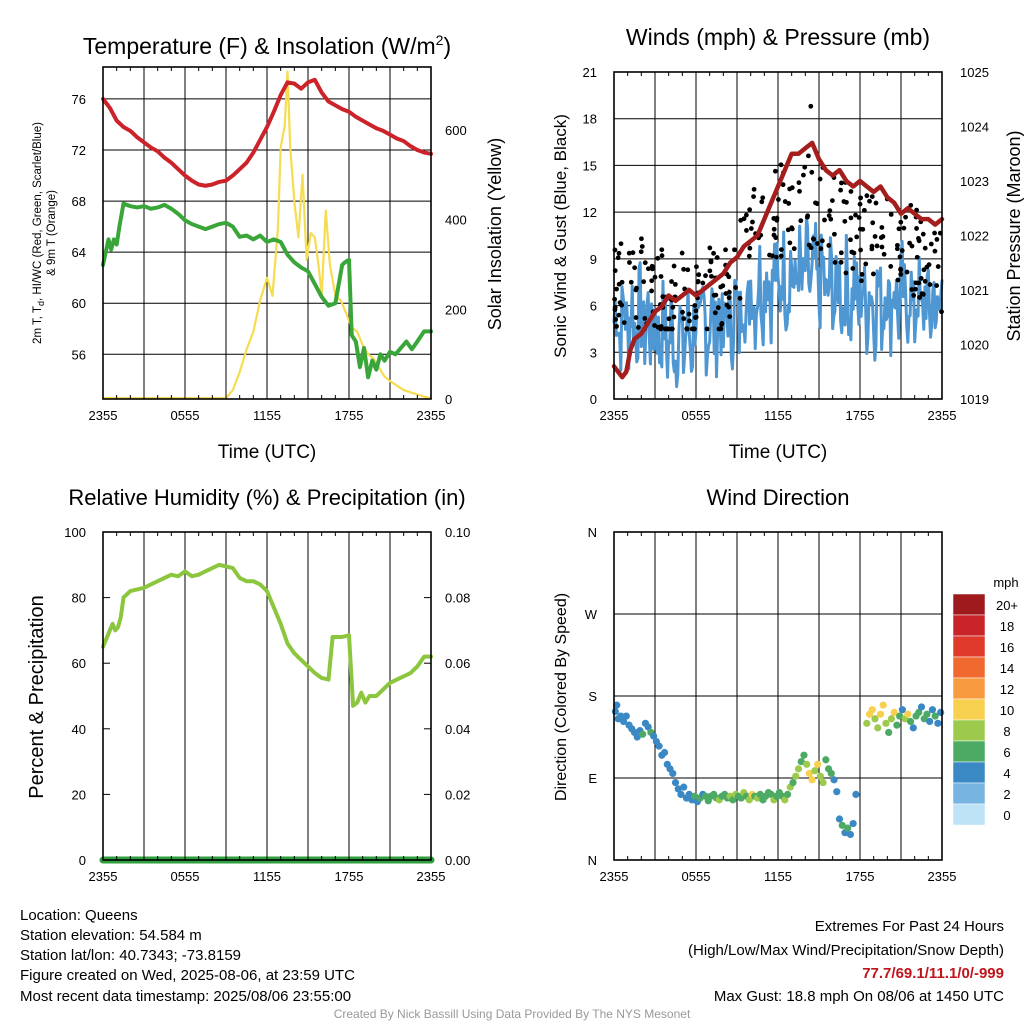  What do you see at coordinates (267, 635) in the screenshot?
I see `humidity-line` at bounding box center [267, 635].